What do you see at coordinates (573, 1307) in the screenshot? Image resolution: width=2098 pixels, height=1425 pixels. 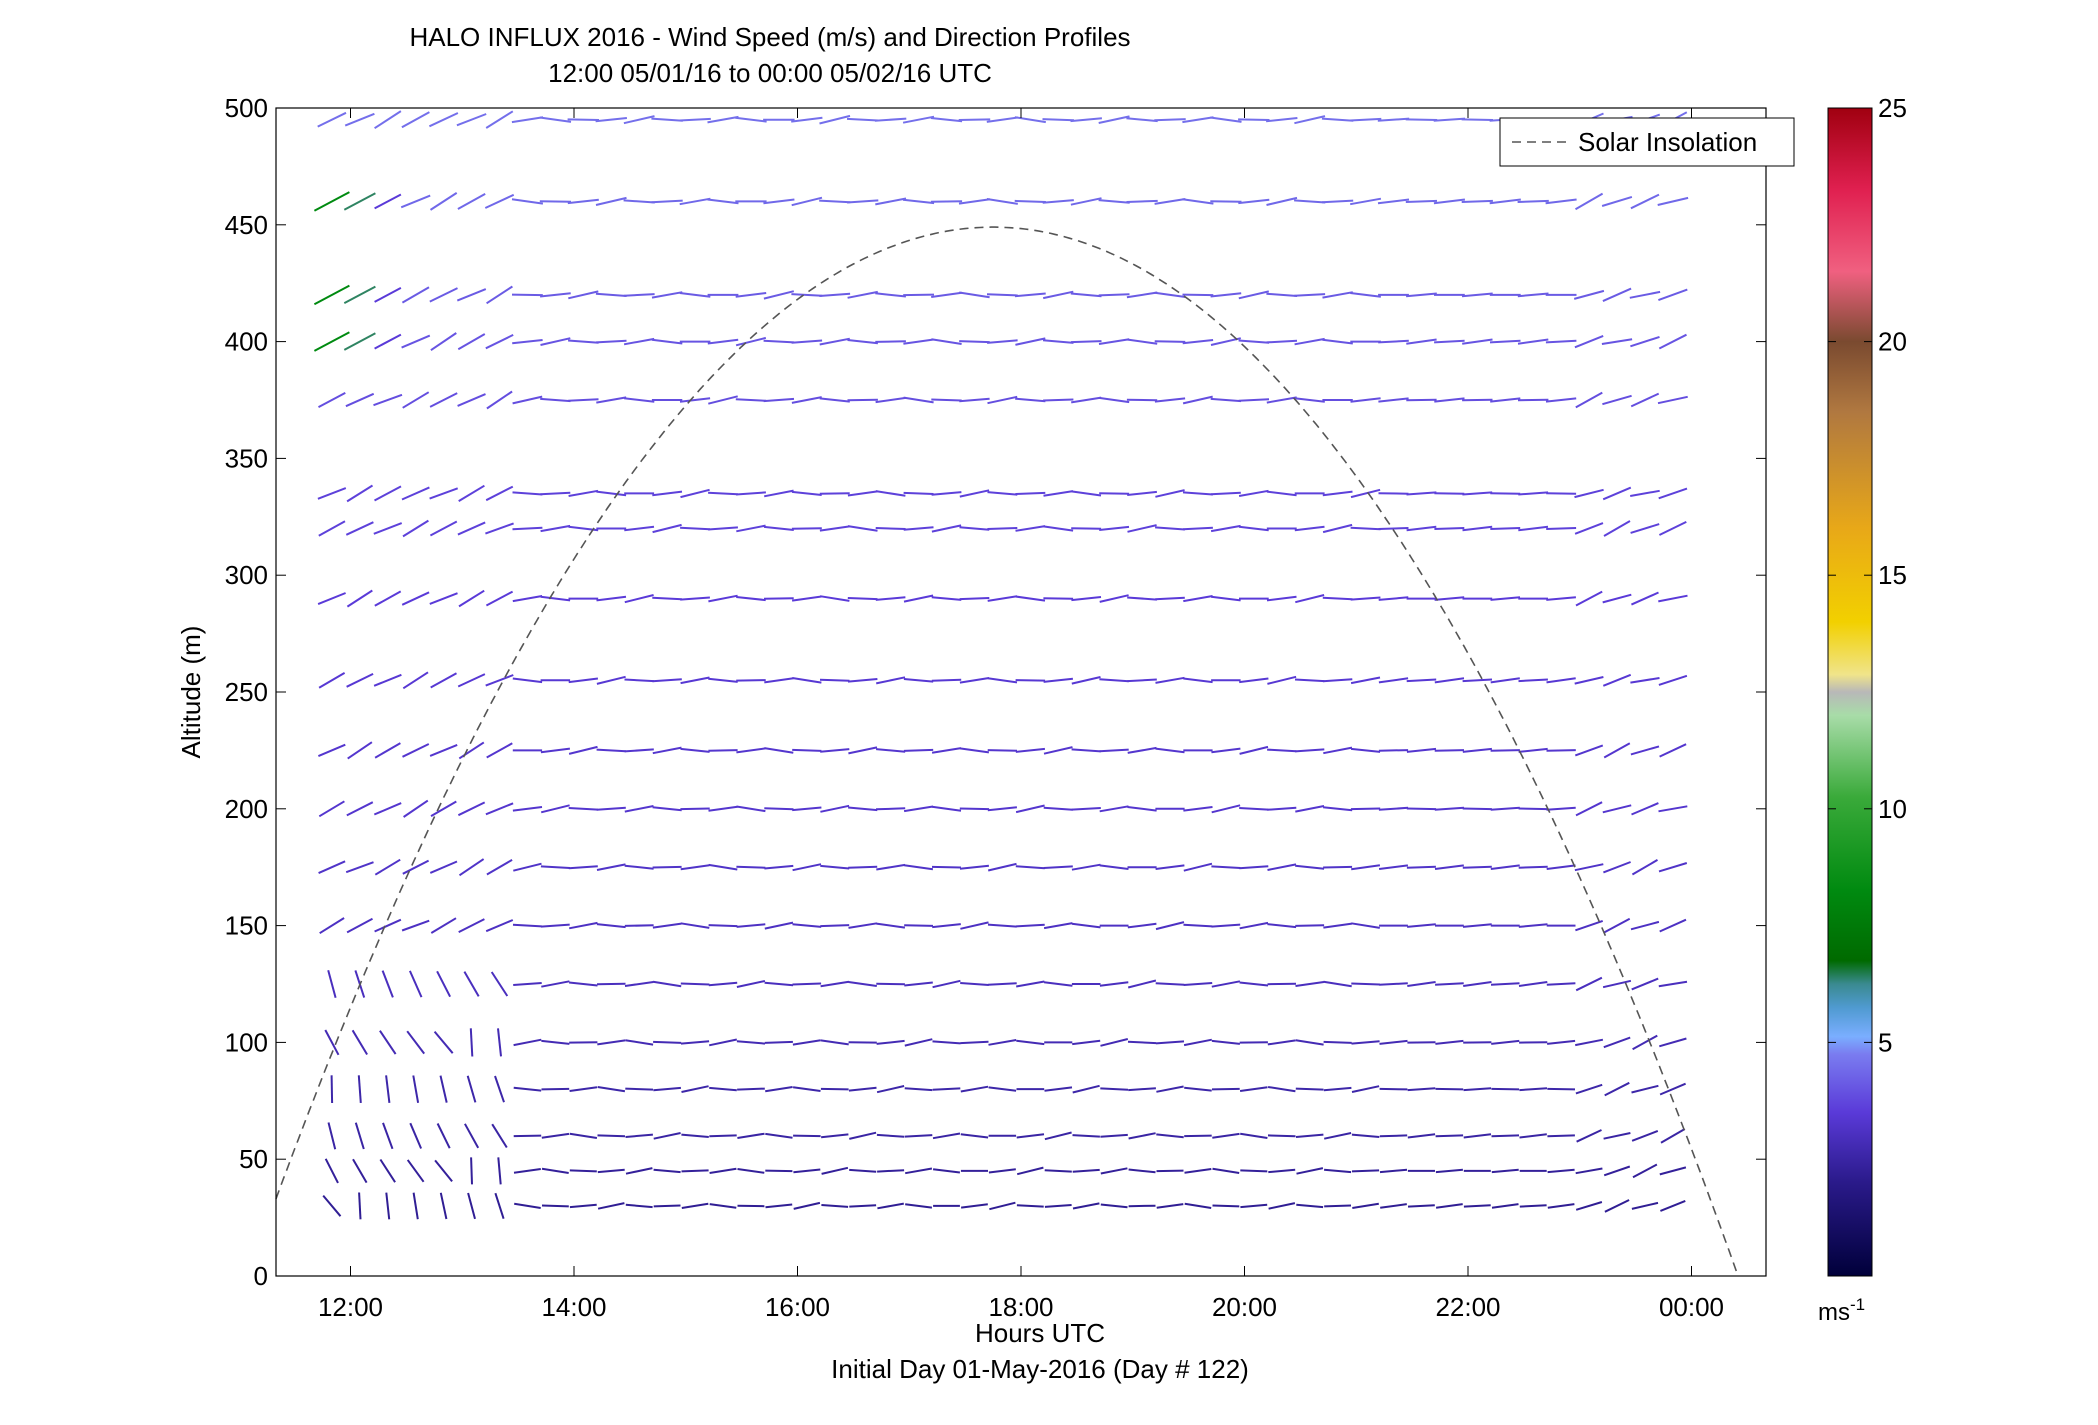 I see `x-tick-label: 14:00` at bounding box center [573, 1307].